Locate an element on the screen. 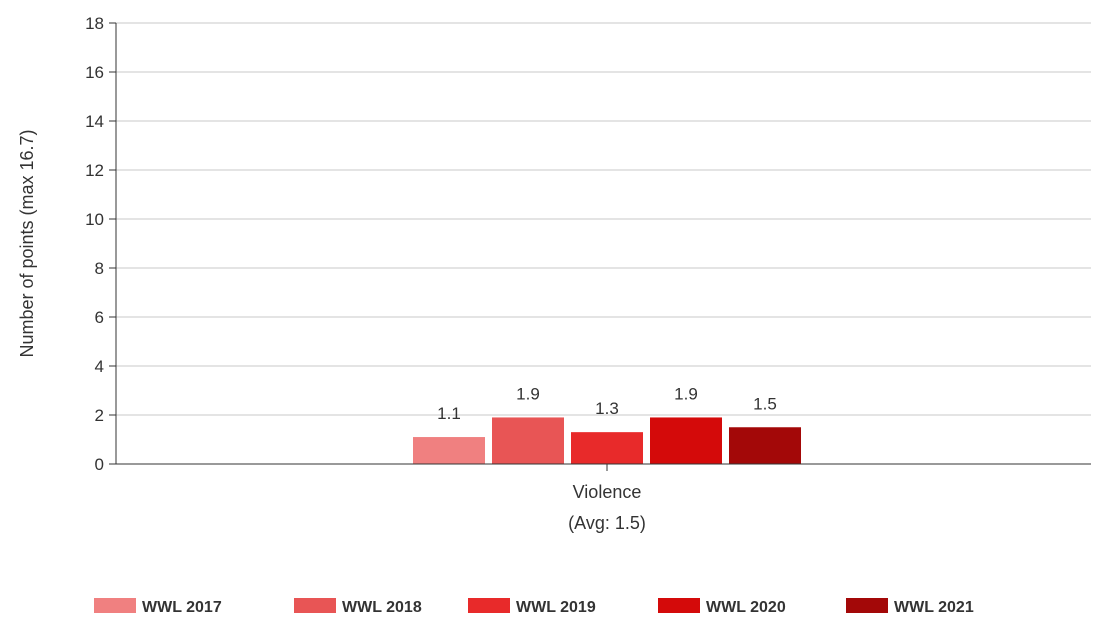 The width and height of the screenshot is (1093, 625). legend: WWL 2017 WWL 2018 WWL 2019 WWL 2020 WWL 2021 is located at coordinates (534, 607).